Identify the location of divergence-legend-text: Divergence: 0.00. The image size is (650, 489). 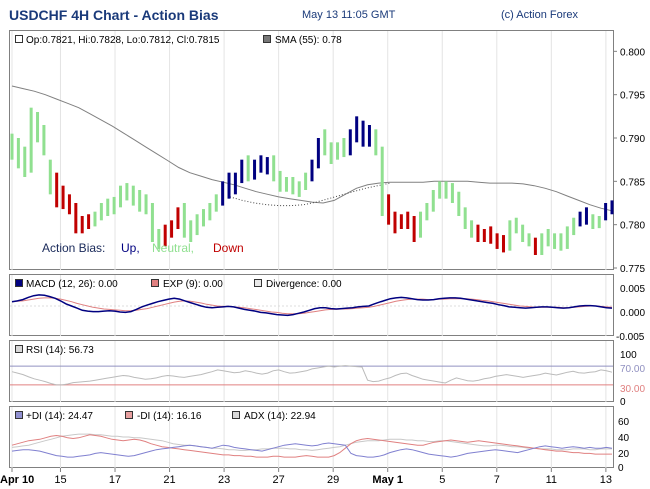
(304, 284).